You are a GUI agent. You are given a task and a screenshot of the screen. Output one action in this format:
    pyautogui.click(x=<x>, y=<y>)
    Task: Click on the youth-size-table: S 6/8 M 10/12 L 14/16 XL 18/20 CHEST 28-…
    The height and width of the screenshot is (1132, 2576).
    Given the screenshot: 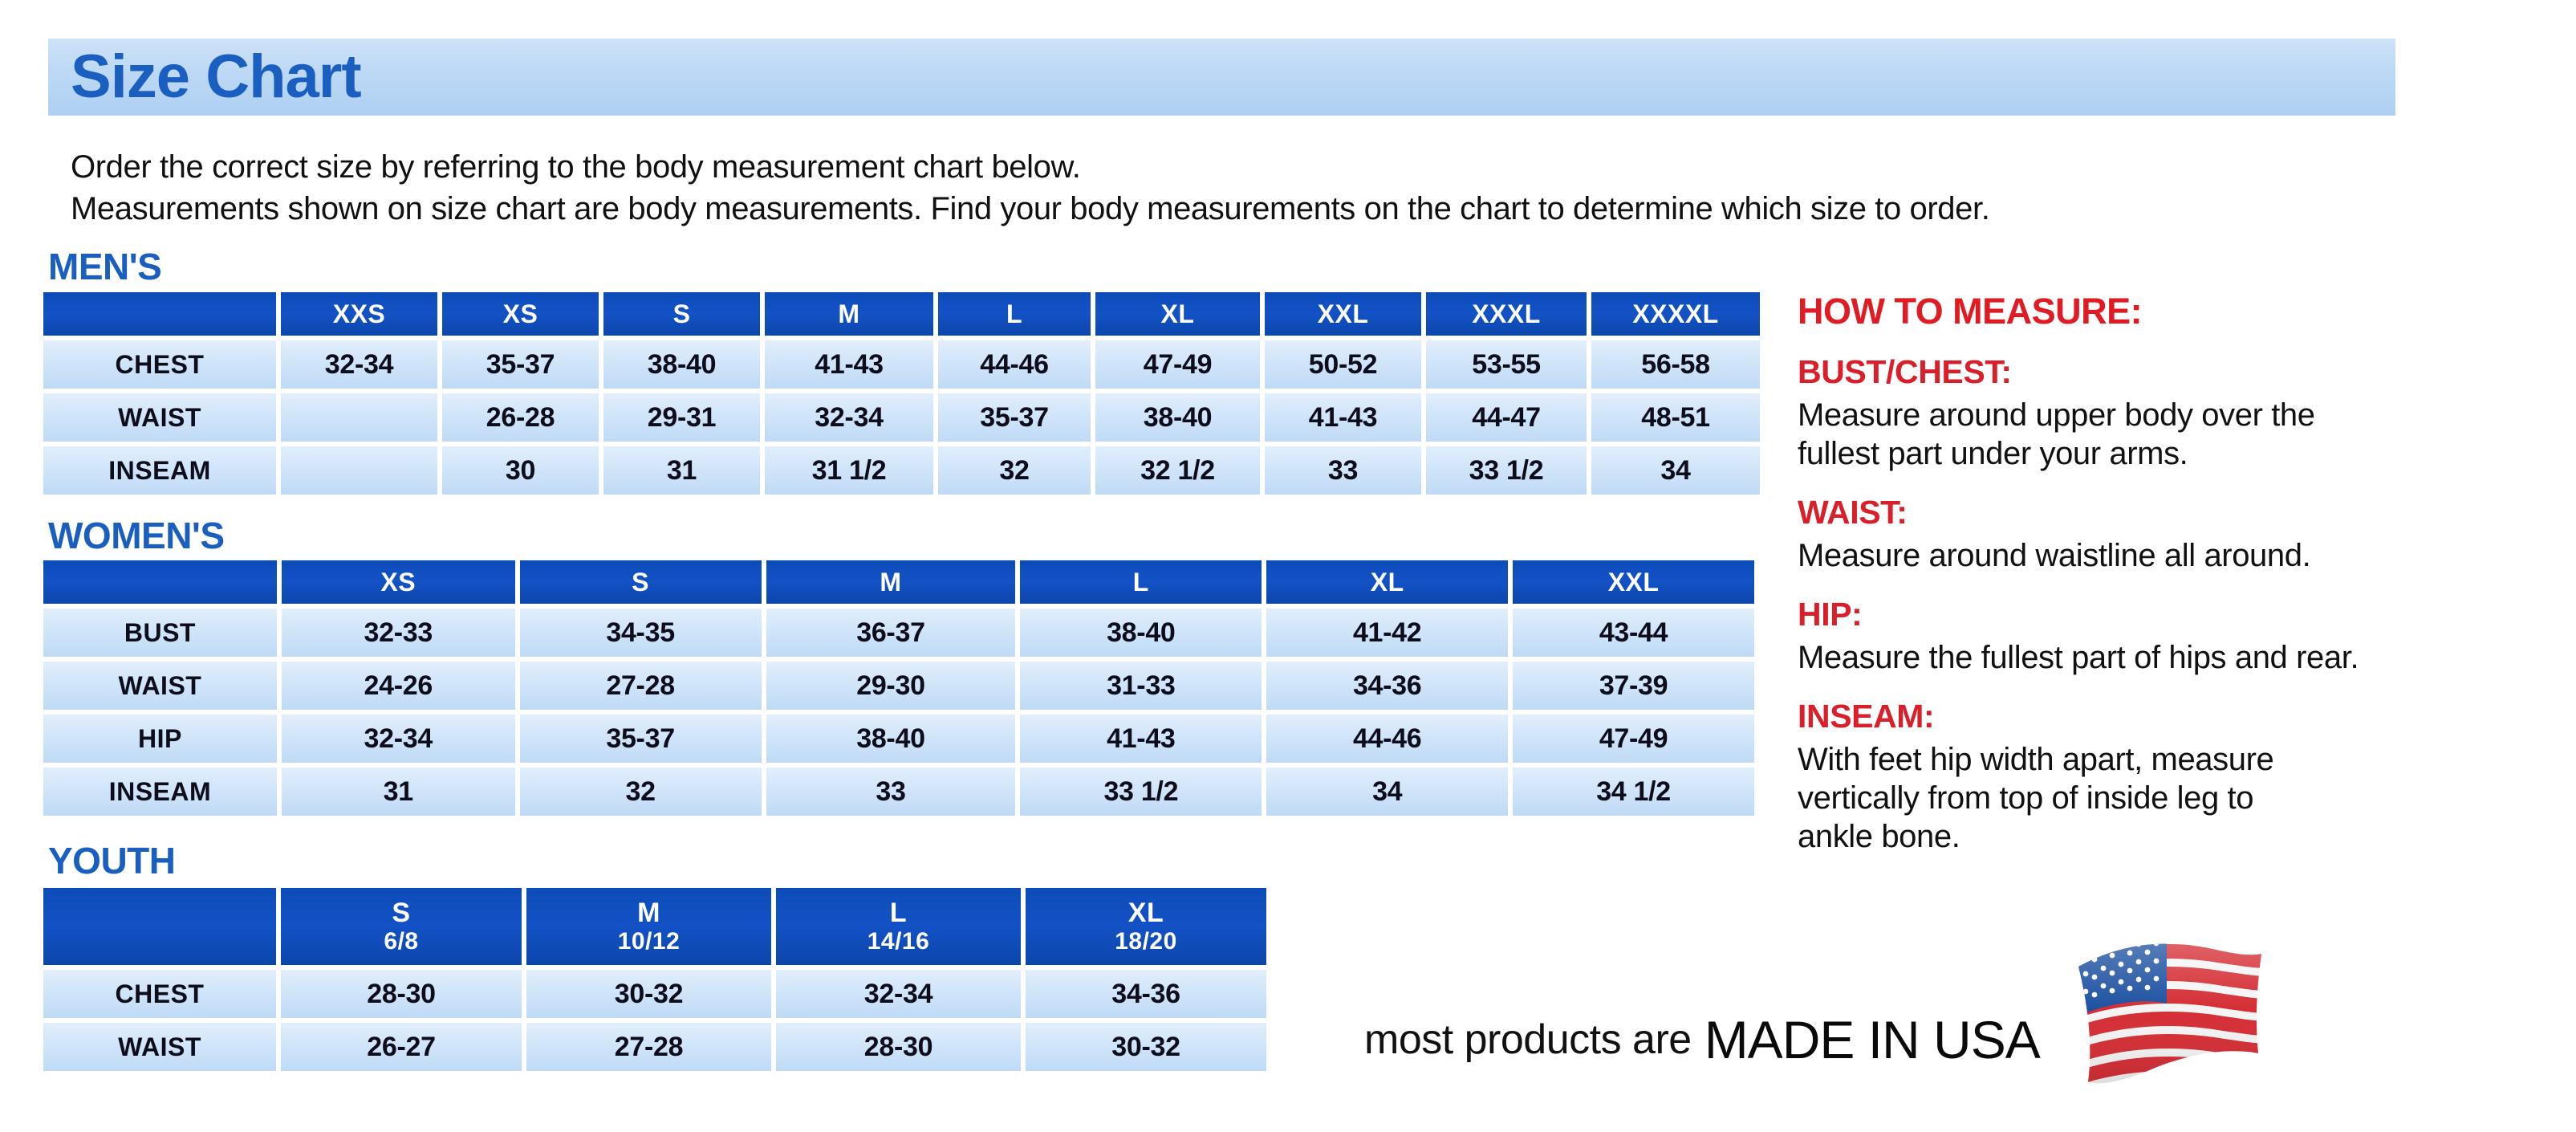 What is the action you would take?
    pyautogui.click(x=655, y=979)
    